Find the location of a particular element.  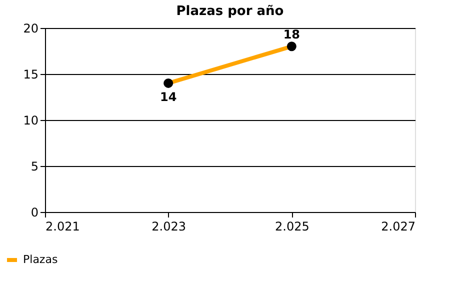

legend-label: Plazas is located at coordinates (40, 259).